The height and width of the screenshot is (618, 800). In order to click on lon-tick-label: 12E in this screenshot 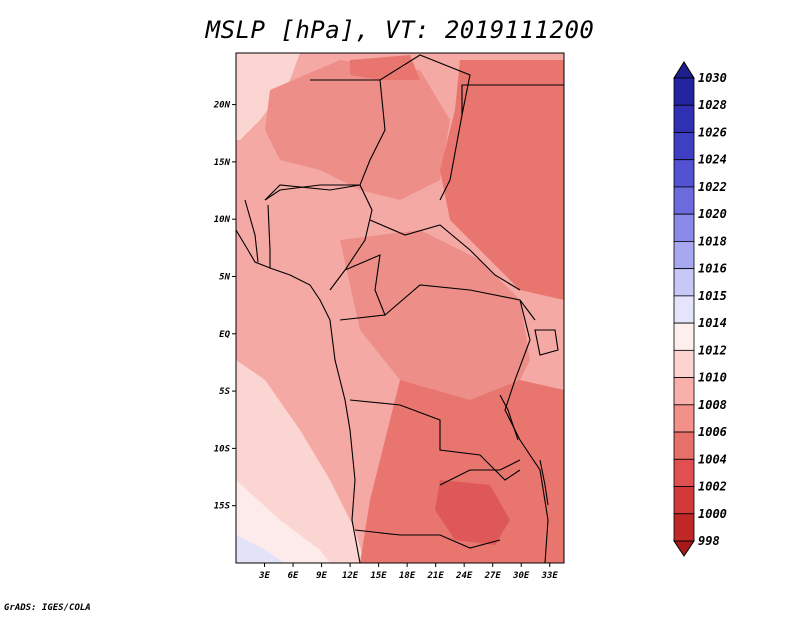, I will do `click(350, 576)`.